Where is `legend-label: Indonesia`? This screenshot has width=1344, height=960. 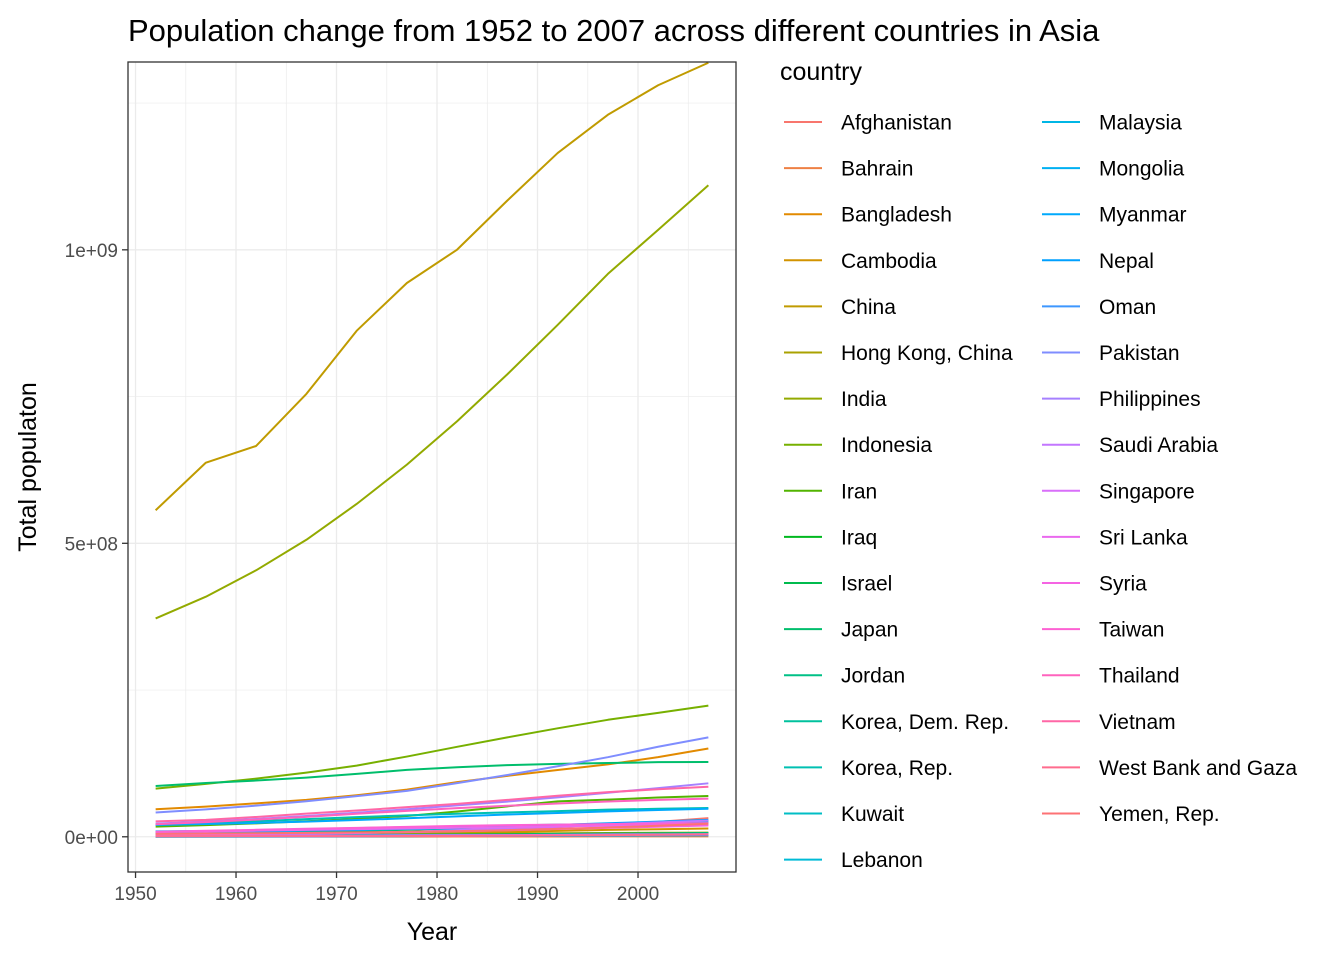 legend-label: Indonesia is located at coordinates (886, 445).